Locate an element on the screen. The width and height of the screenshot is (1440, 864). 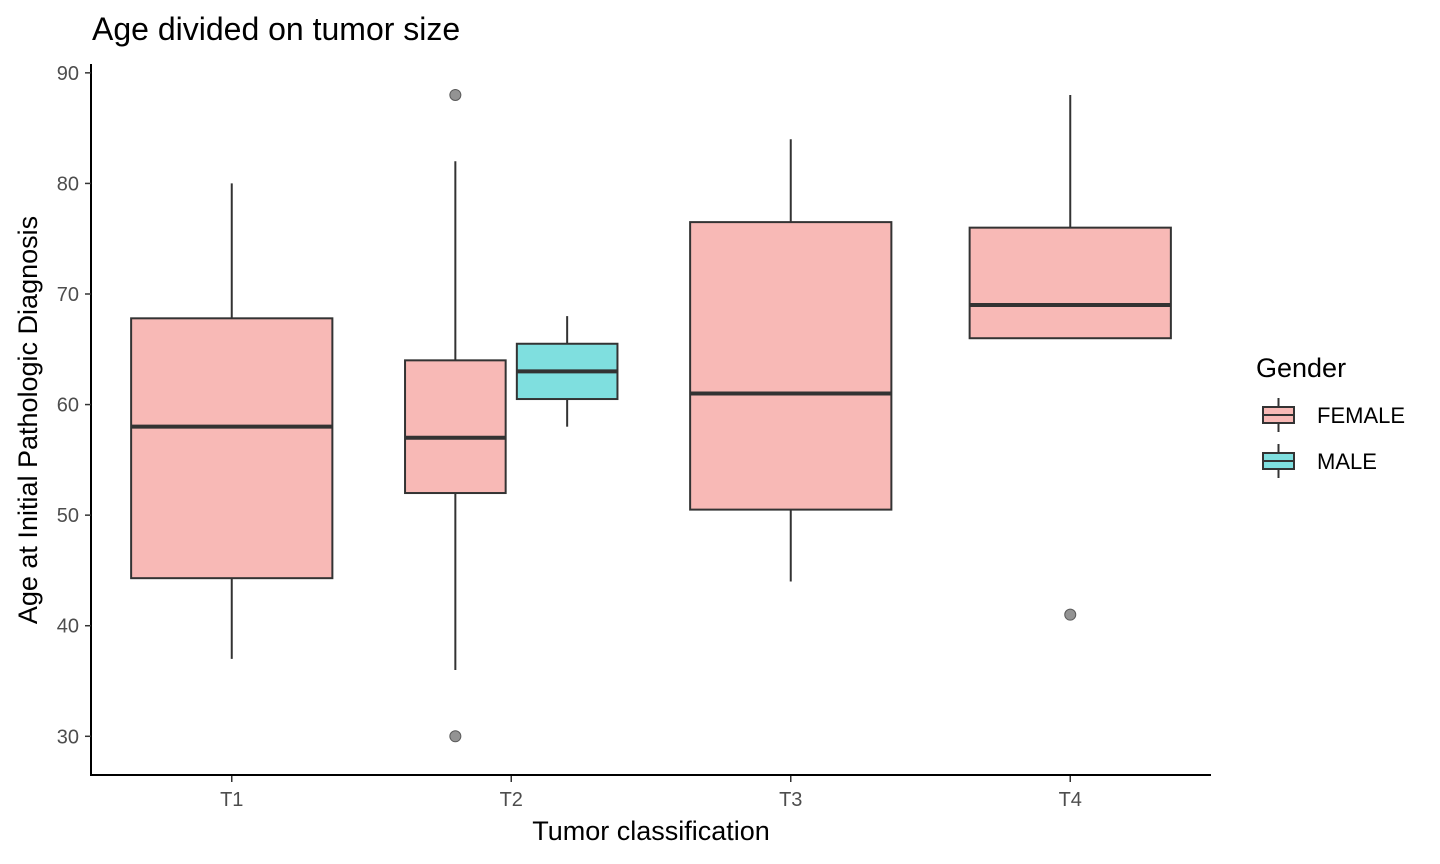
y-tick-label: 30 is located at coordinates (68, 737).